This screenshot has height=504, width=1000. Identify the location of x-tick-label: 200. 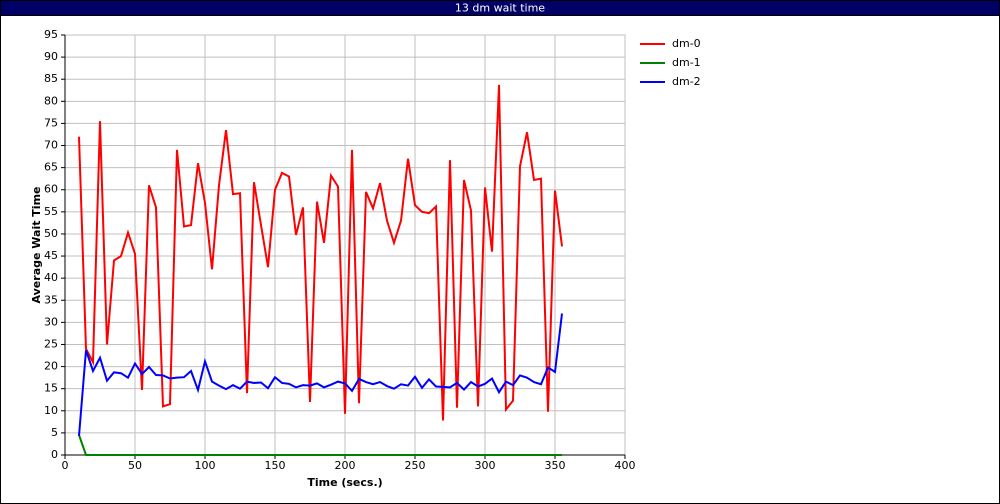
(345, 465).